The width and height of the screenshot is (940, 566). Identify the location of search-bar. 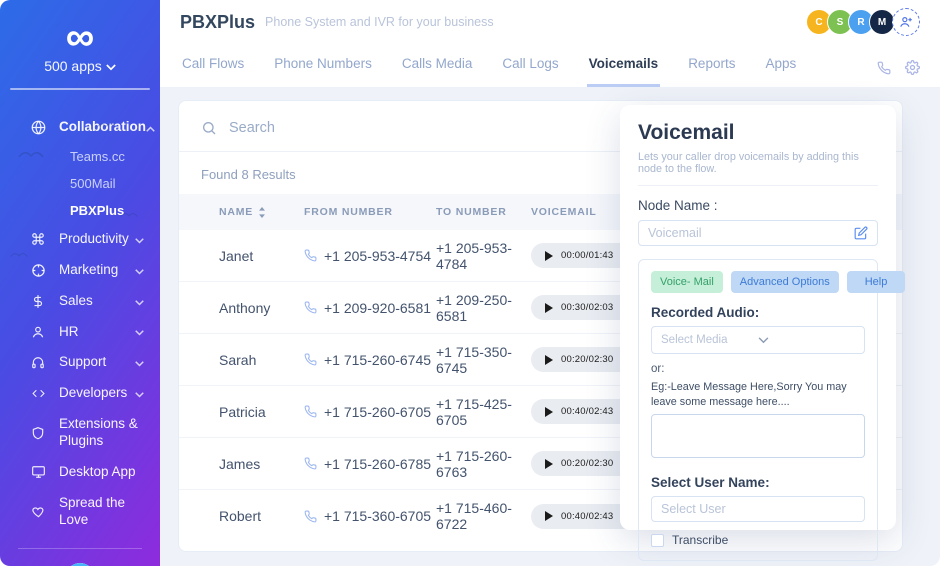
(540, 126).